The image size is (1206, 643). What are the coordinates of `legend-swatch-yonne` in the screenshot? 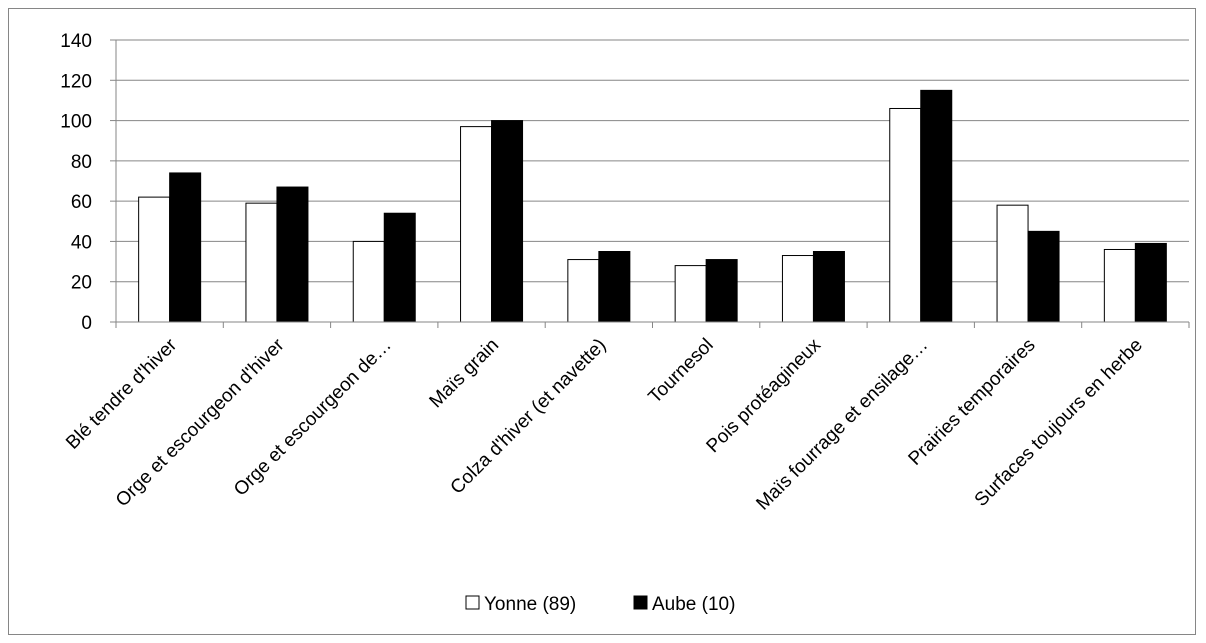 It's located at (472, 602).